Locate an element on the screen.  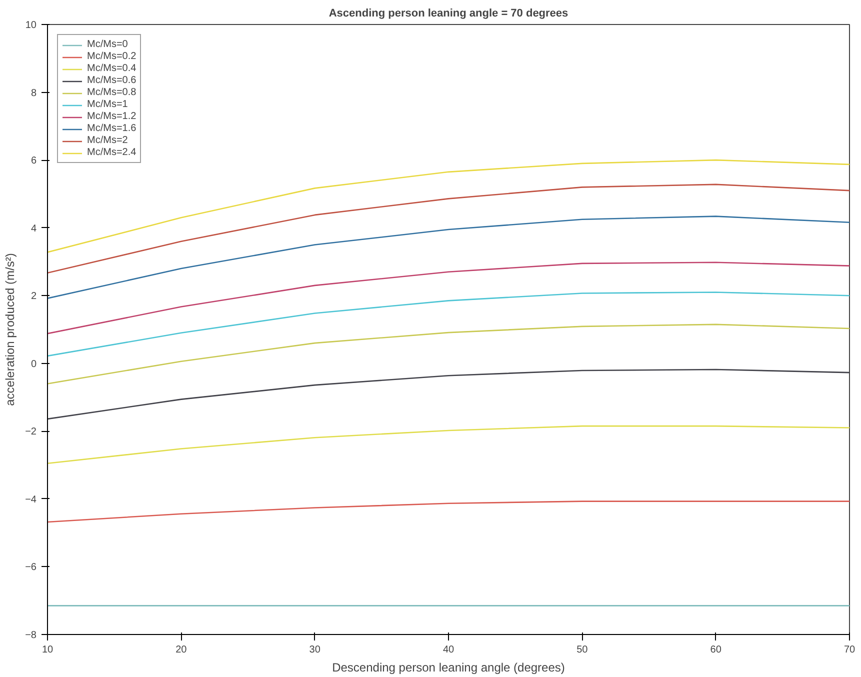
y-tick-label: 2 is located at coordinates (33, 296).